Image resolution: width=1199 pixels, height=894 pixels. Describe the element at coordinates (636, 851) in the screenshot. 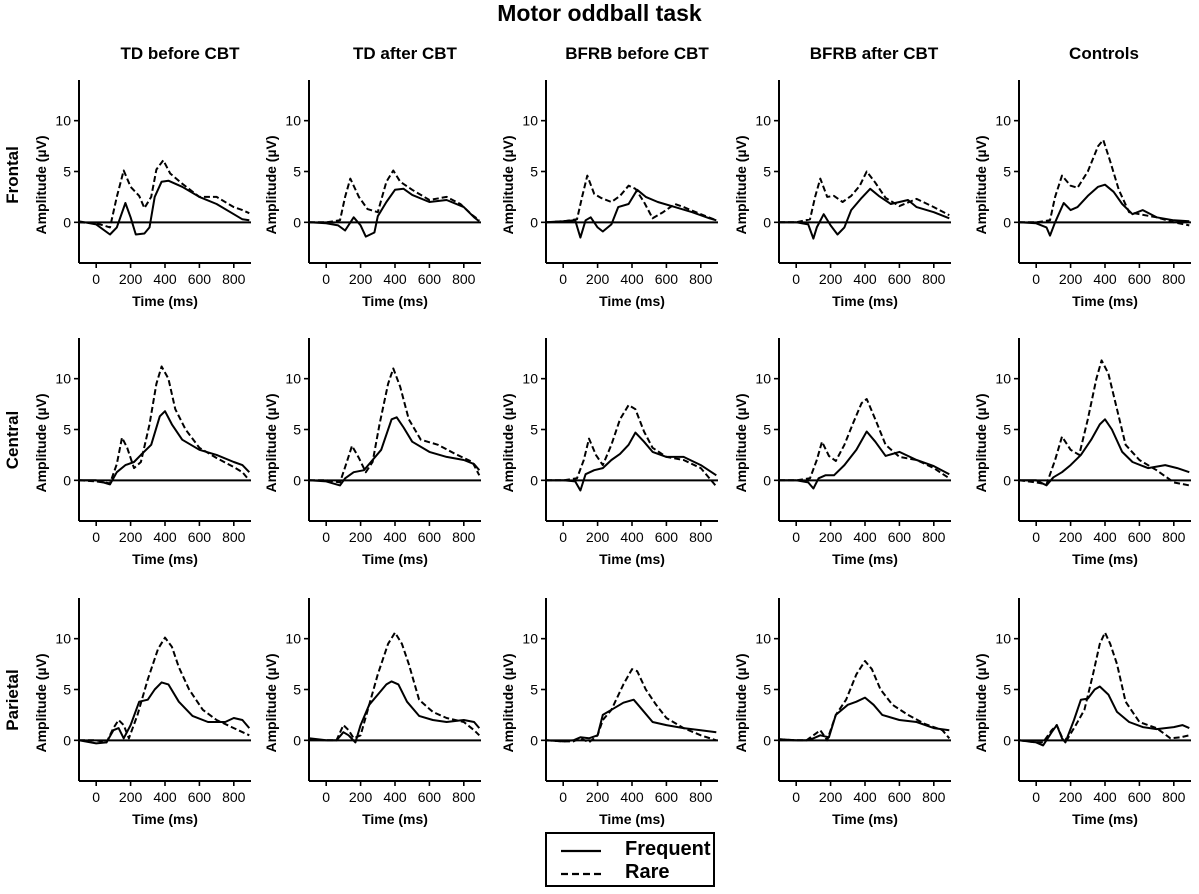

I see `legend-item-frequent: Frequent` at that location.